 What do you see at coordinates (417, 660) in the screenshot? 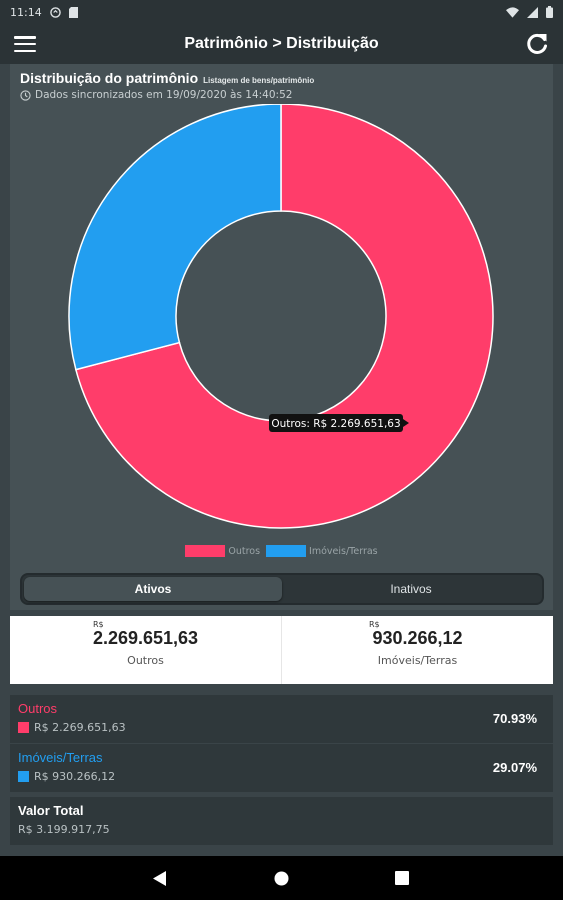
I see `summary-label: Imóveis/Terras` at bounding box center [417, 660].